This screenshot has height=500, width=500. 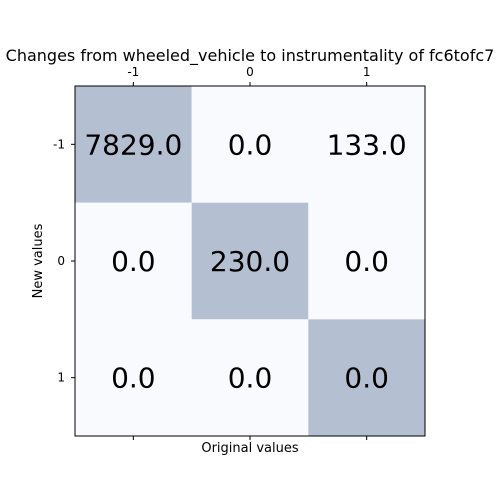 What do you see at coordinates (367, 72) in the screenshot?
I see `x-tick-label: 1` at bounding box center [367, 72].